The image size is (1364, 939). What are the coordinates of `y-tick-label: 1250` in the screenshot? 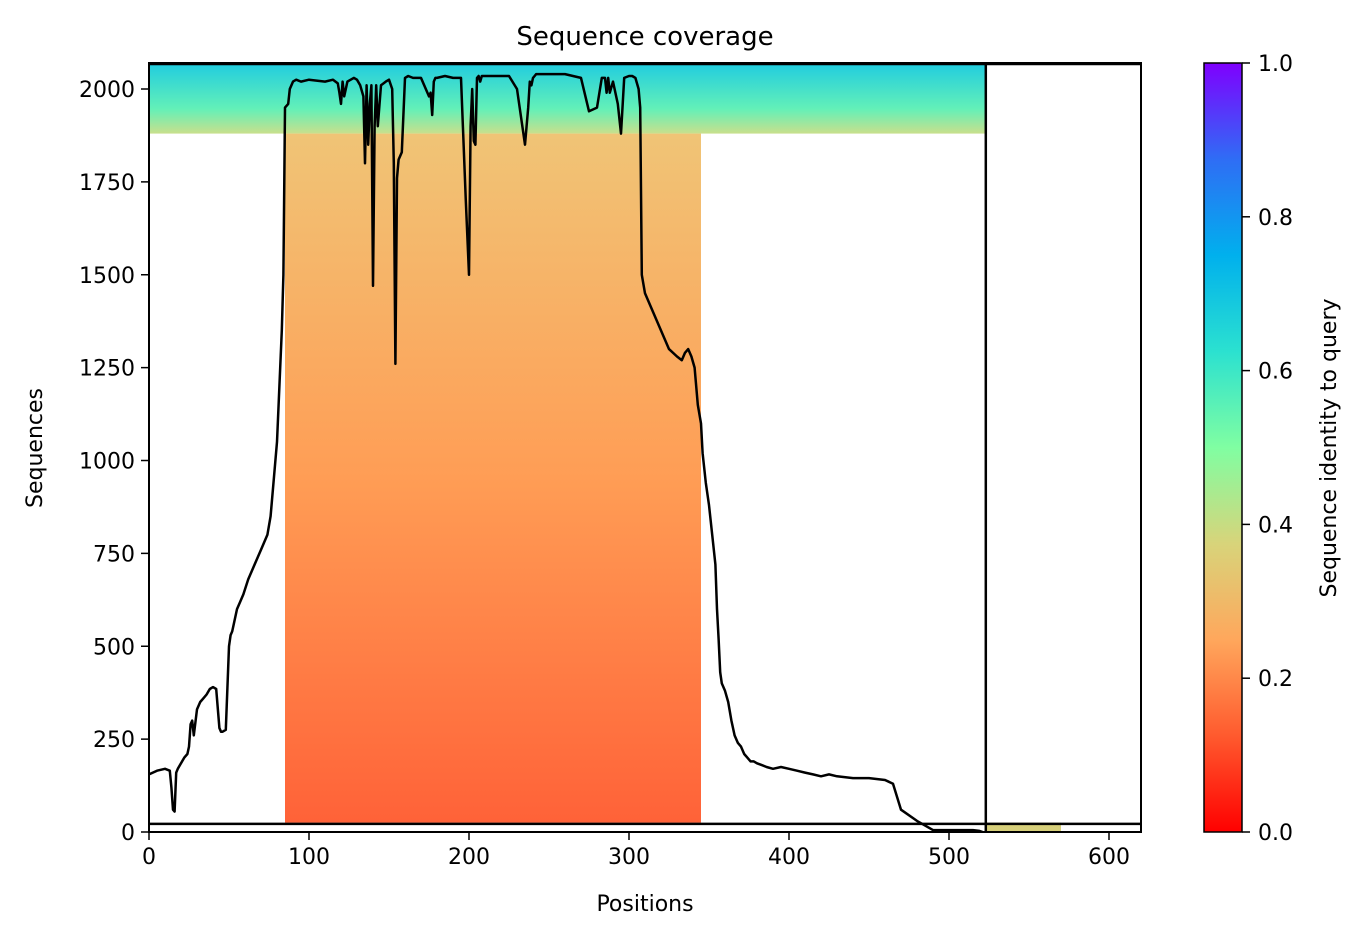 It's located at (107, 369).